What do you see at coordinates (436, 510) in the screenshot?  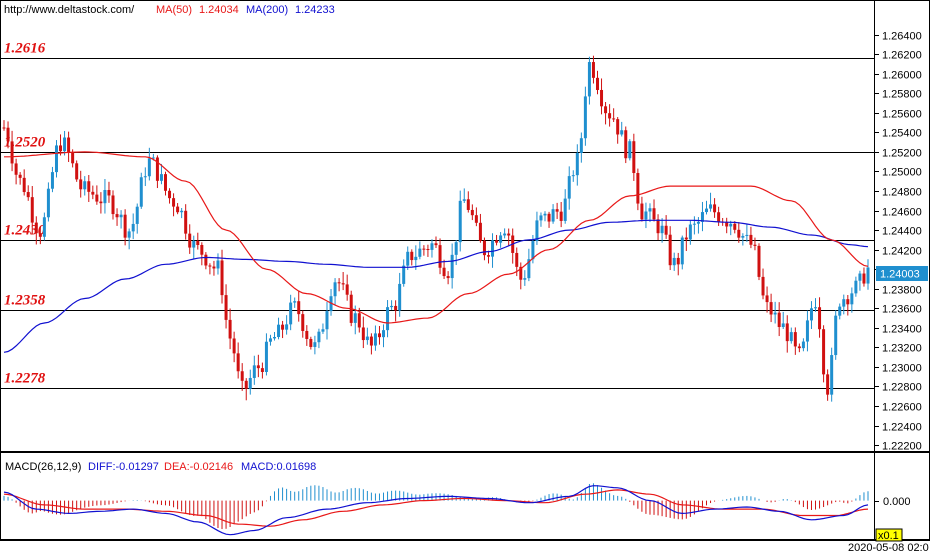 I see `macd-diff-line` at bounding box center [436, 510].